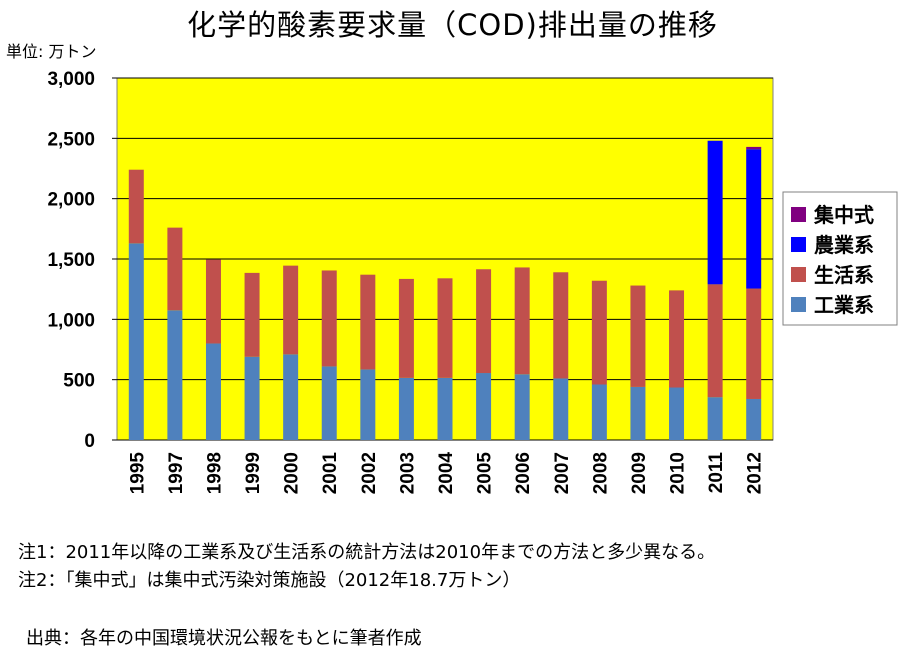 This screenshot has width=905, height=650. I want to click on legend-label: 集中式, so click(843, 215).